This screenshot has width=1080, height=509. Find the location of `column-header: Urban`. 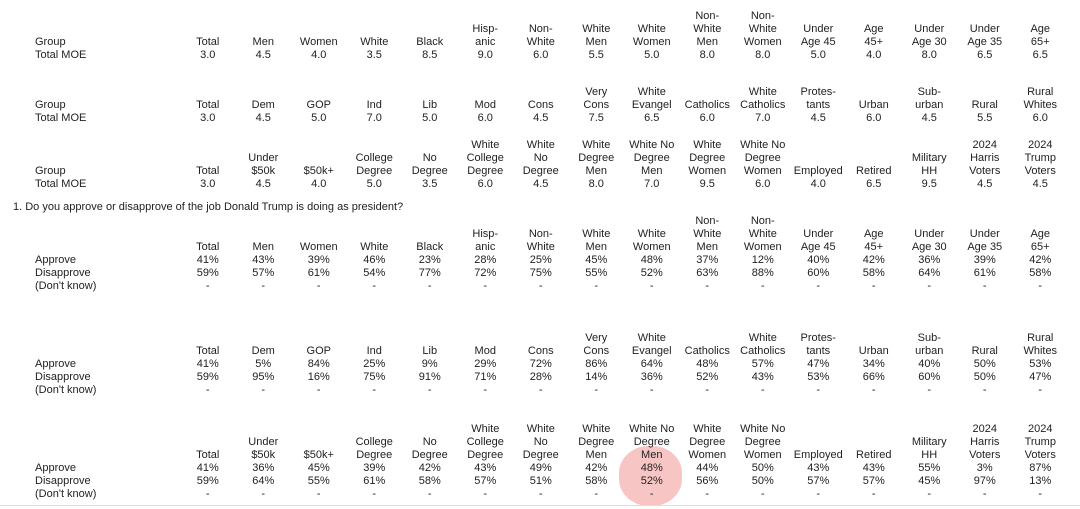

column-header: Urban is located at coordinates (873, 105).